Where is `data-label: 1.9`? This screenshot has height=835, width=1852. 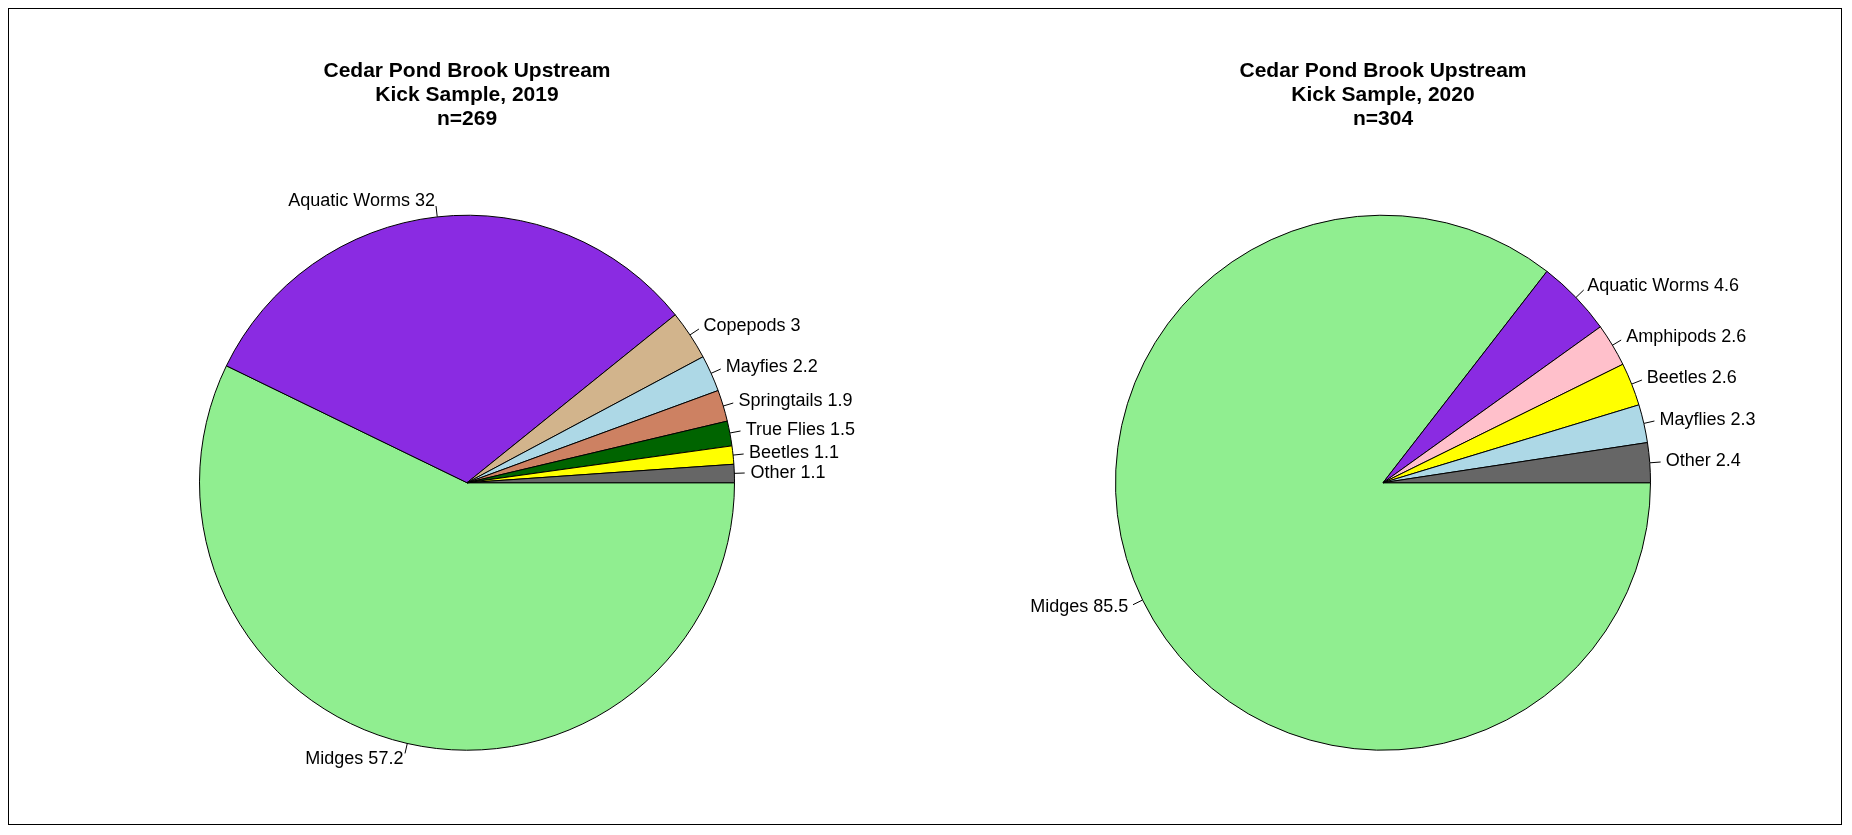 data-label: 1.9 is located at coordinates (840, 400).